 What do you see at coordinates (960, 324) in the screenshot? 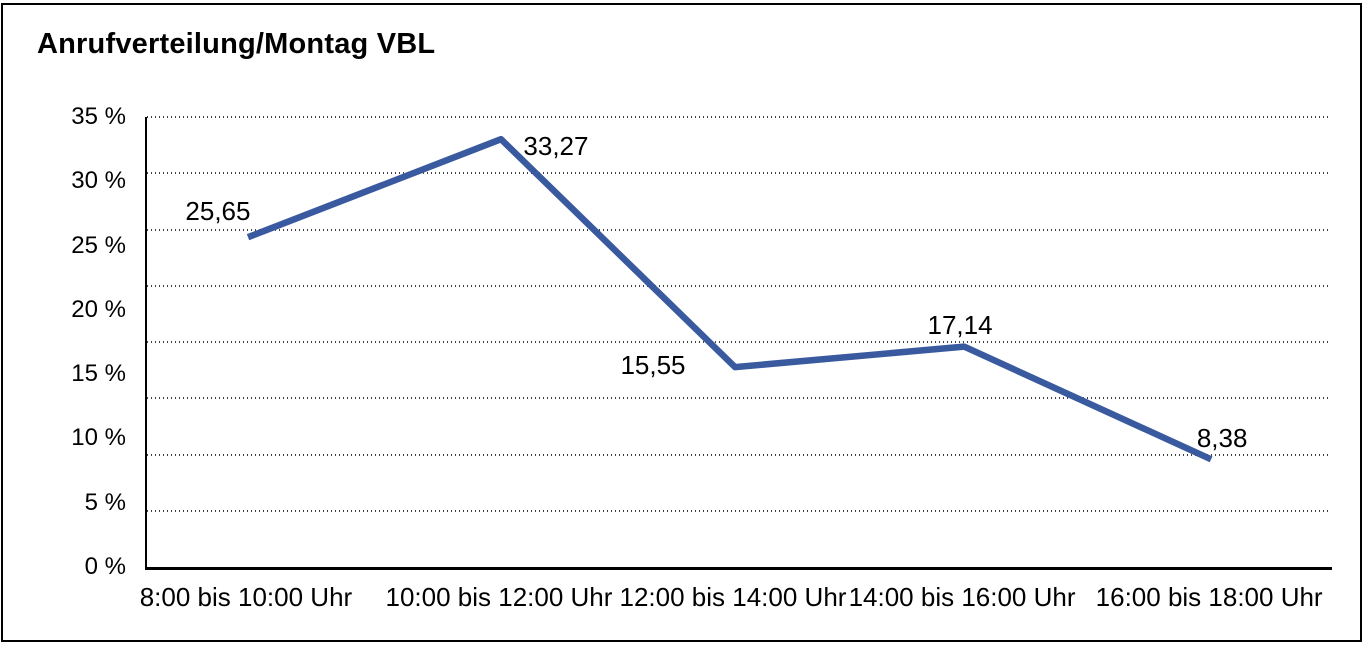
I see `data-point-label: 17,14` at bounding box center [960, 324].